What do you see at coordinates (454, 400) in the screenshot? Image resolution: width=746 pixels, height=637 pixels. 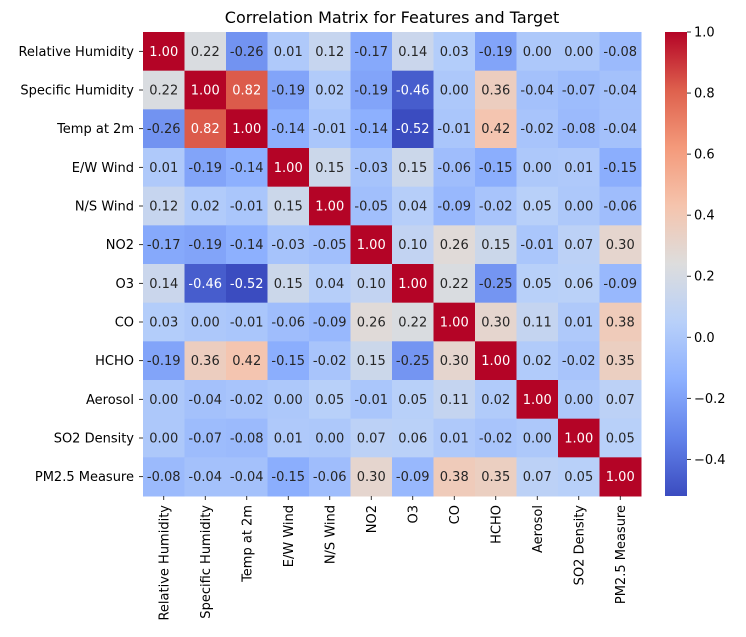 I see `cell-value-label: 0.11` at bounding box center [454, 400].